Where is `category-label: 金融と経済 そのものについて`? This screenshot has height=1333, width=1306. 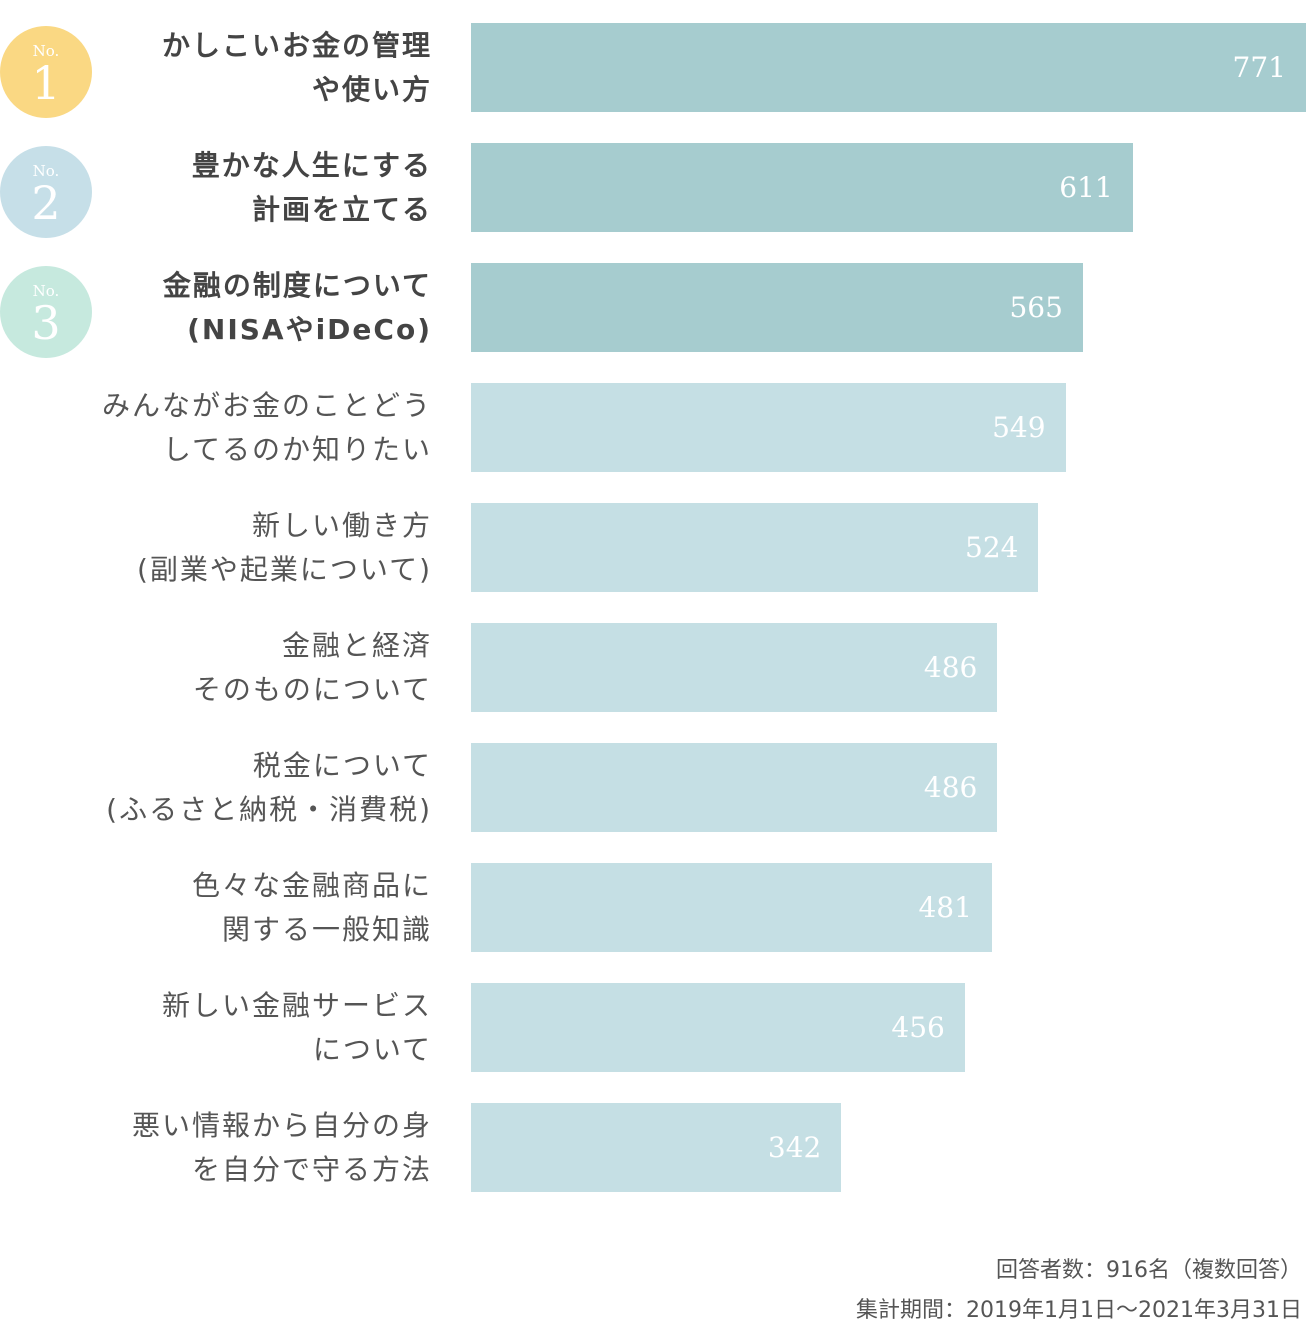
category-label: 金融と経済 そのものについて is located at coordinates (312, 667).